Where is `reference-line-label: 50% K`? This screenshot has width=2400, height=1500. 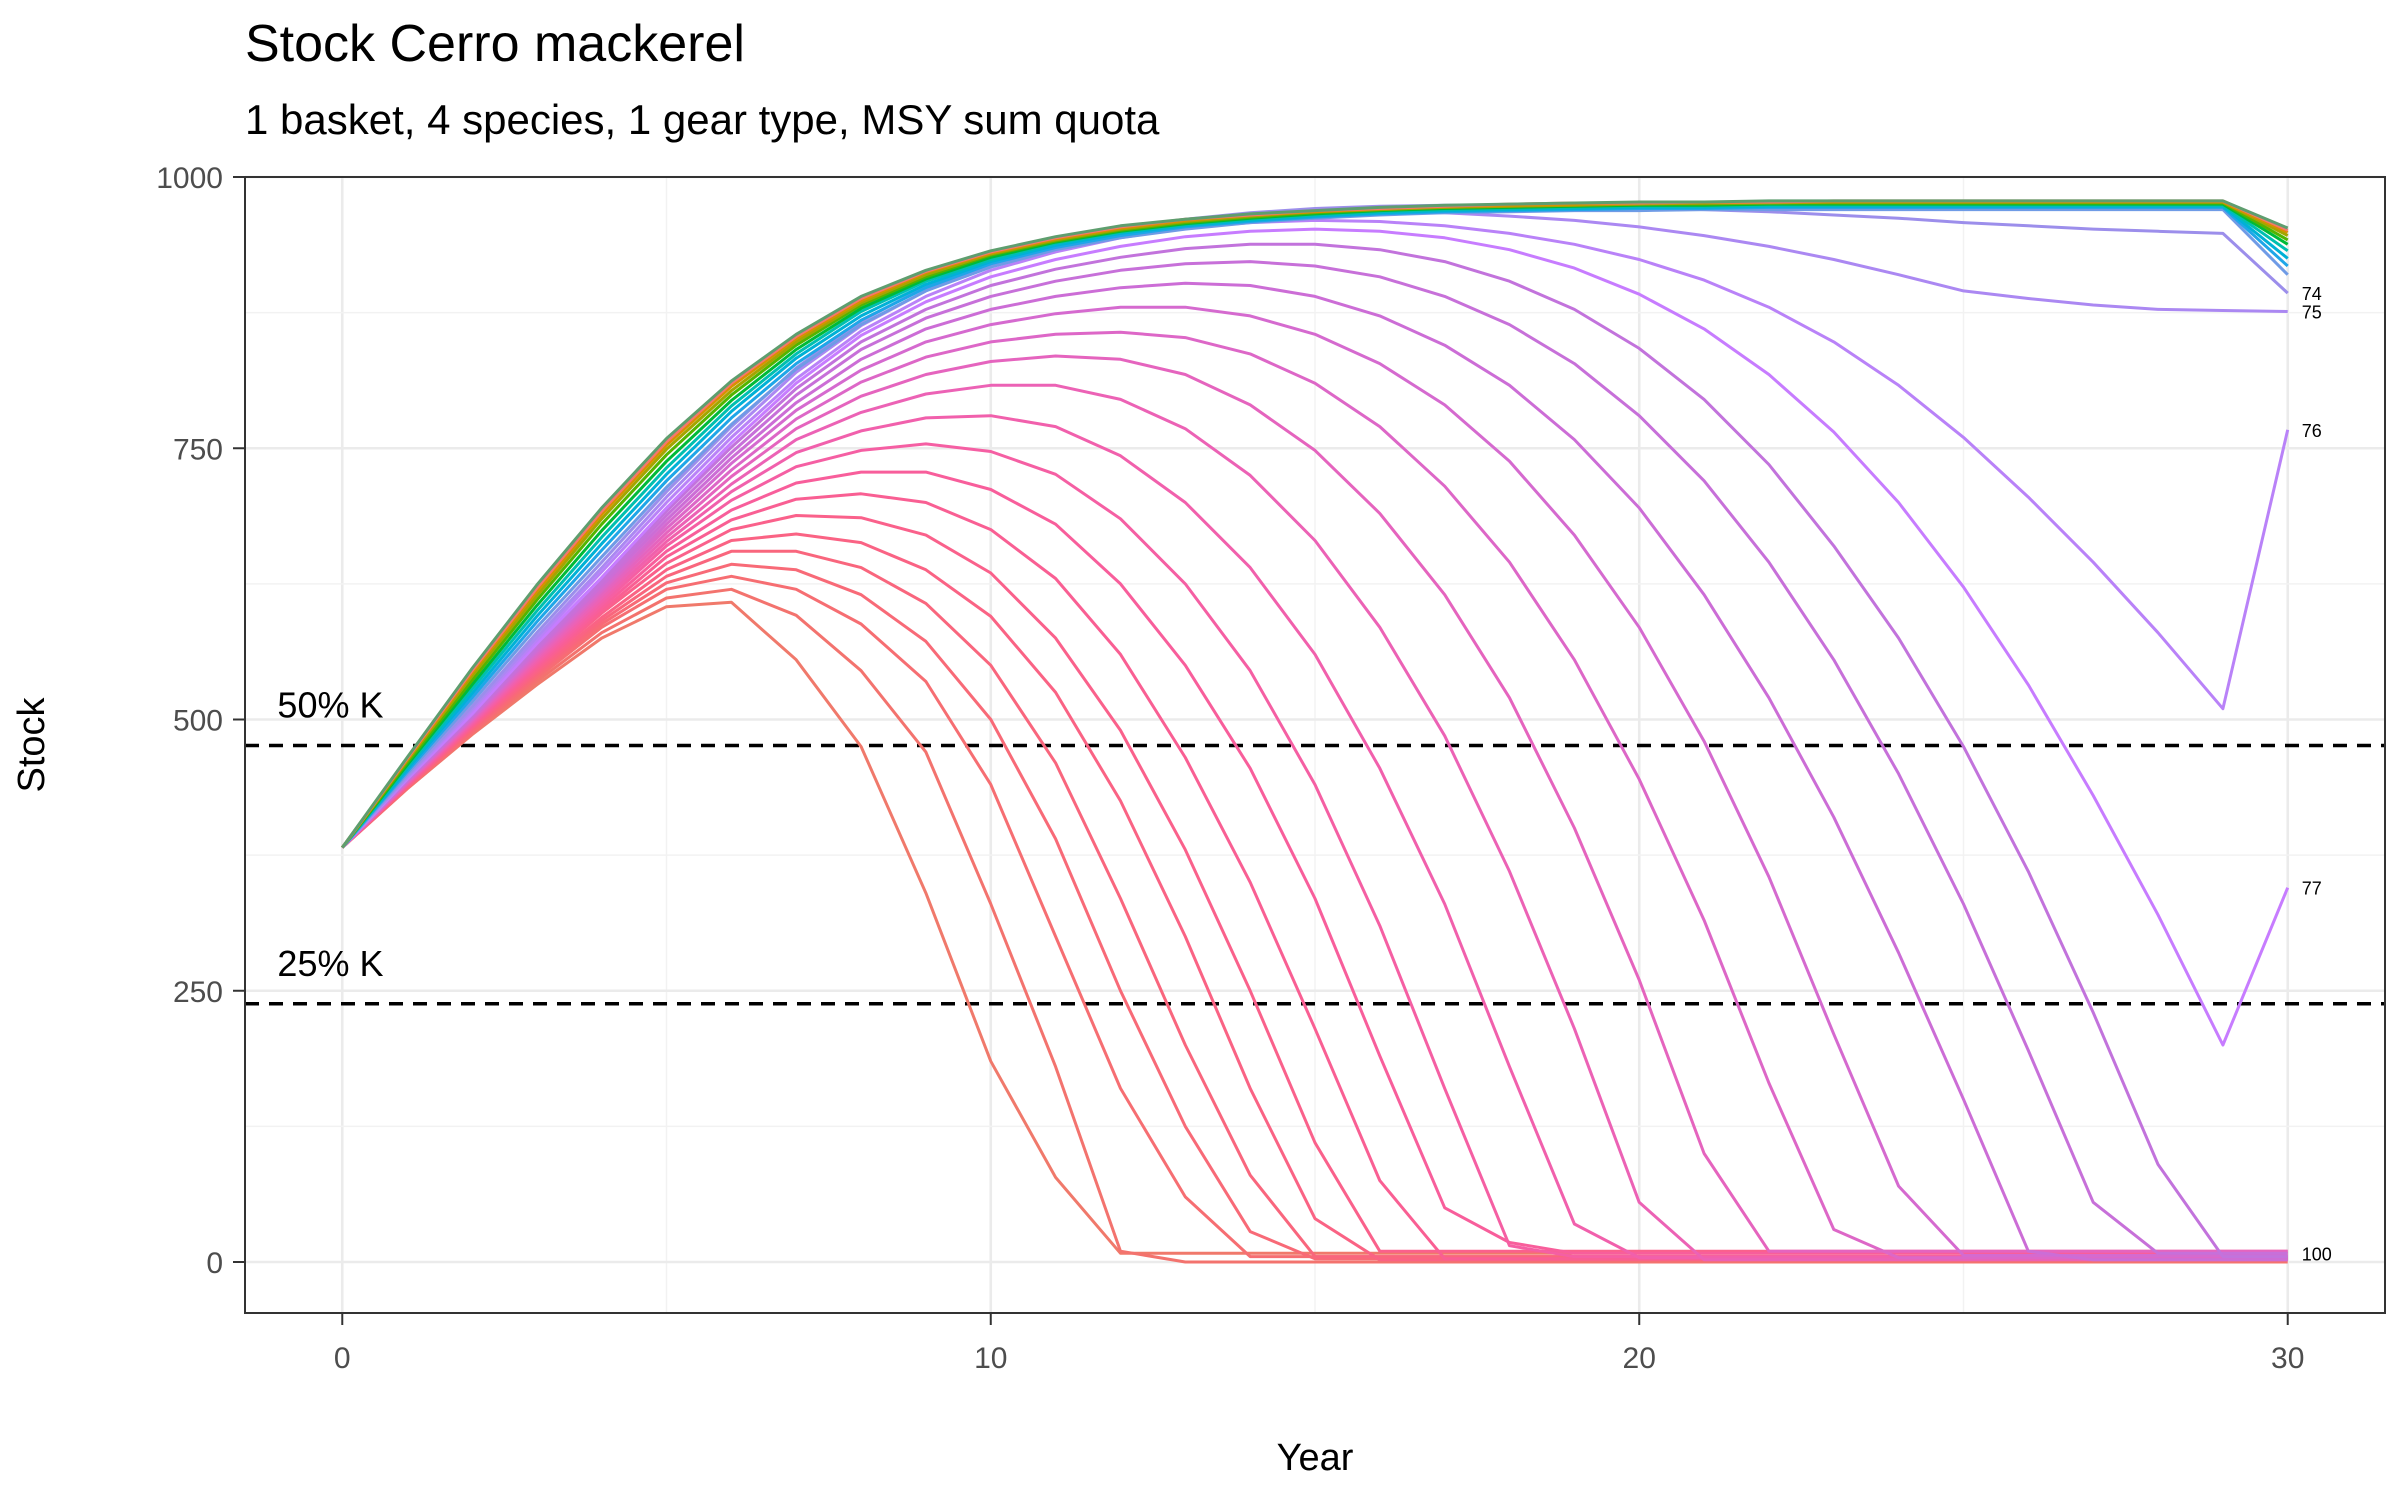
reference-line-label: 50% K is located at coordinates (330, 705).